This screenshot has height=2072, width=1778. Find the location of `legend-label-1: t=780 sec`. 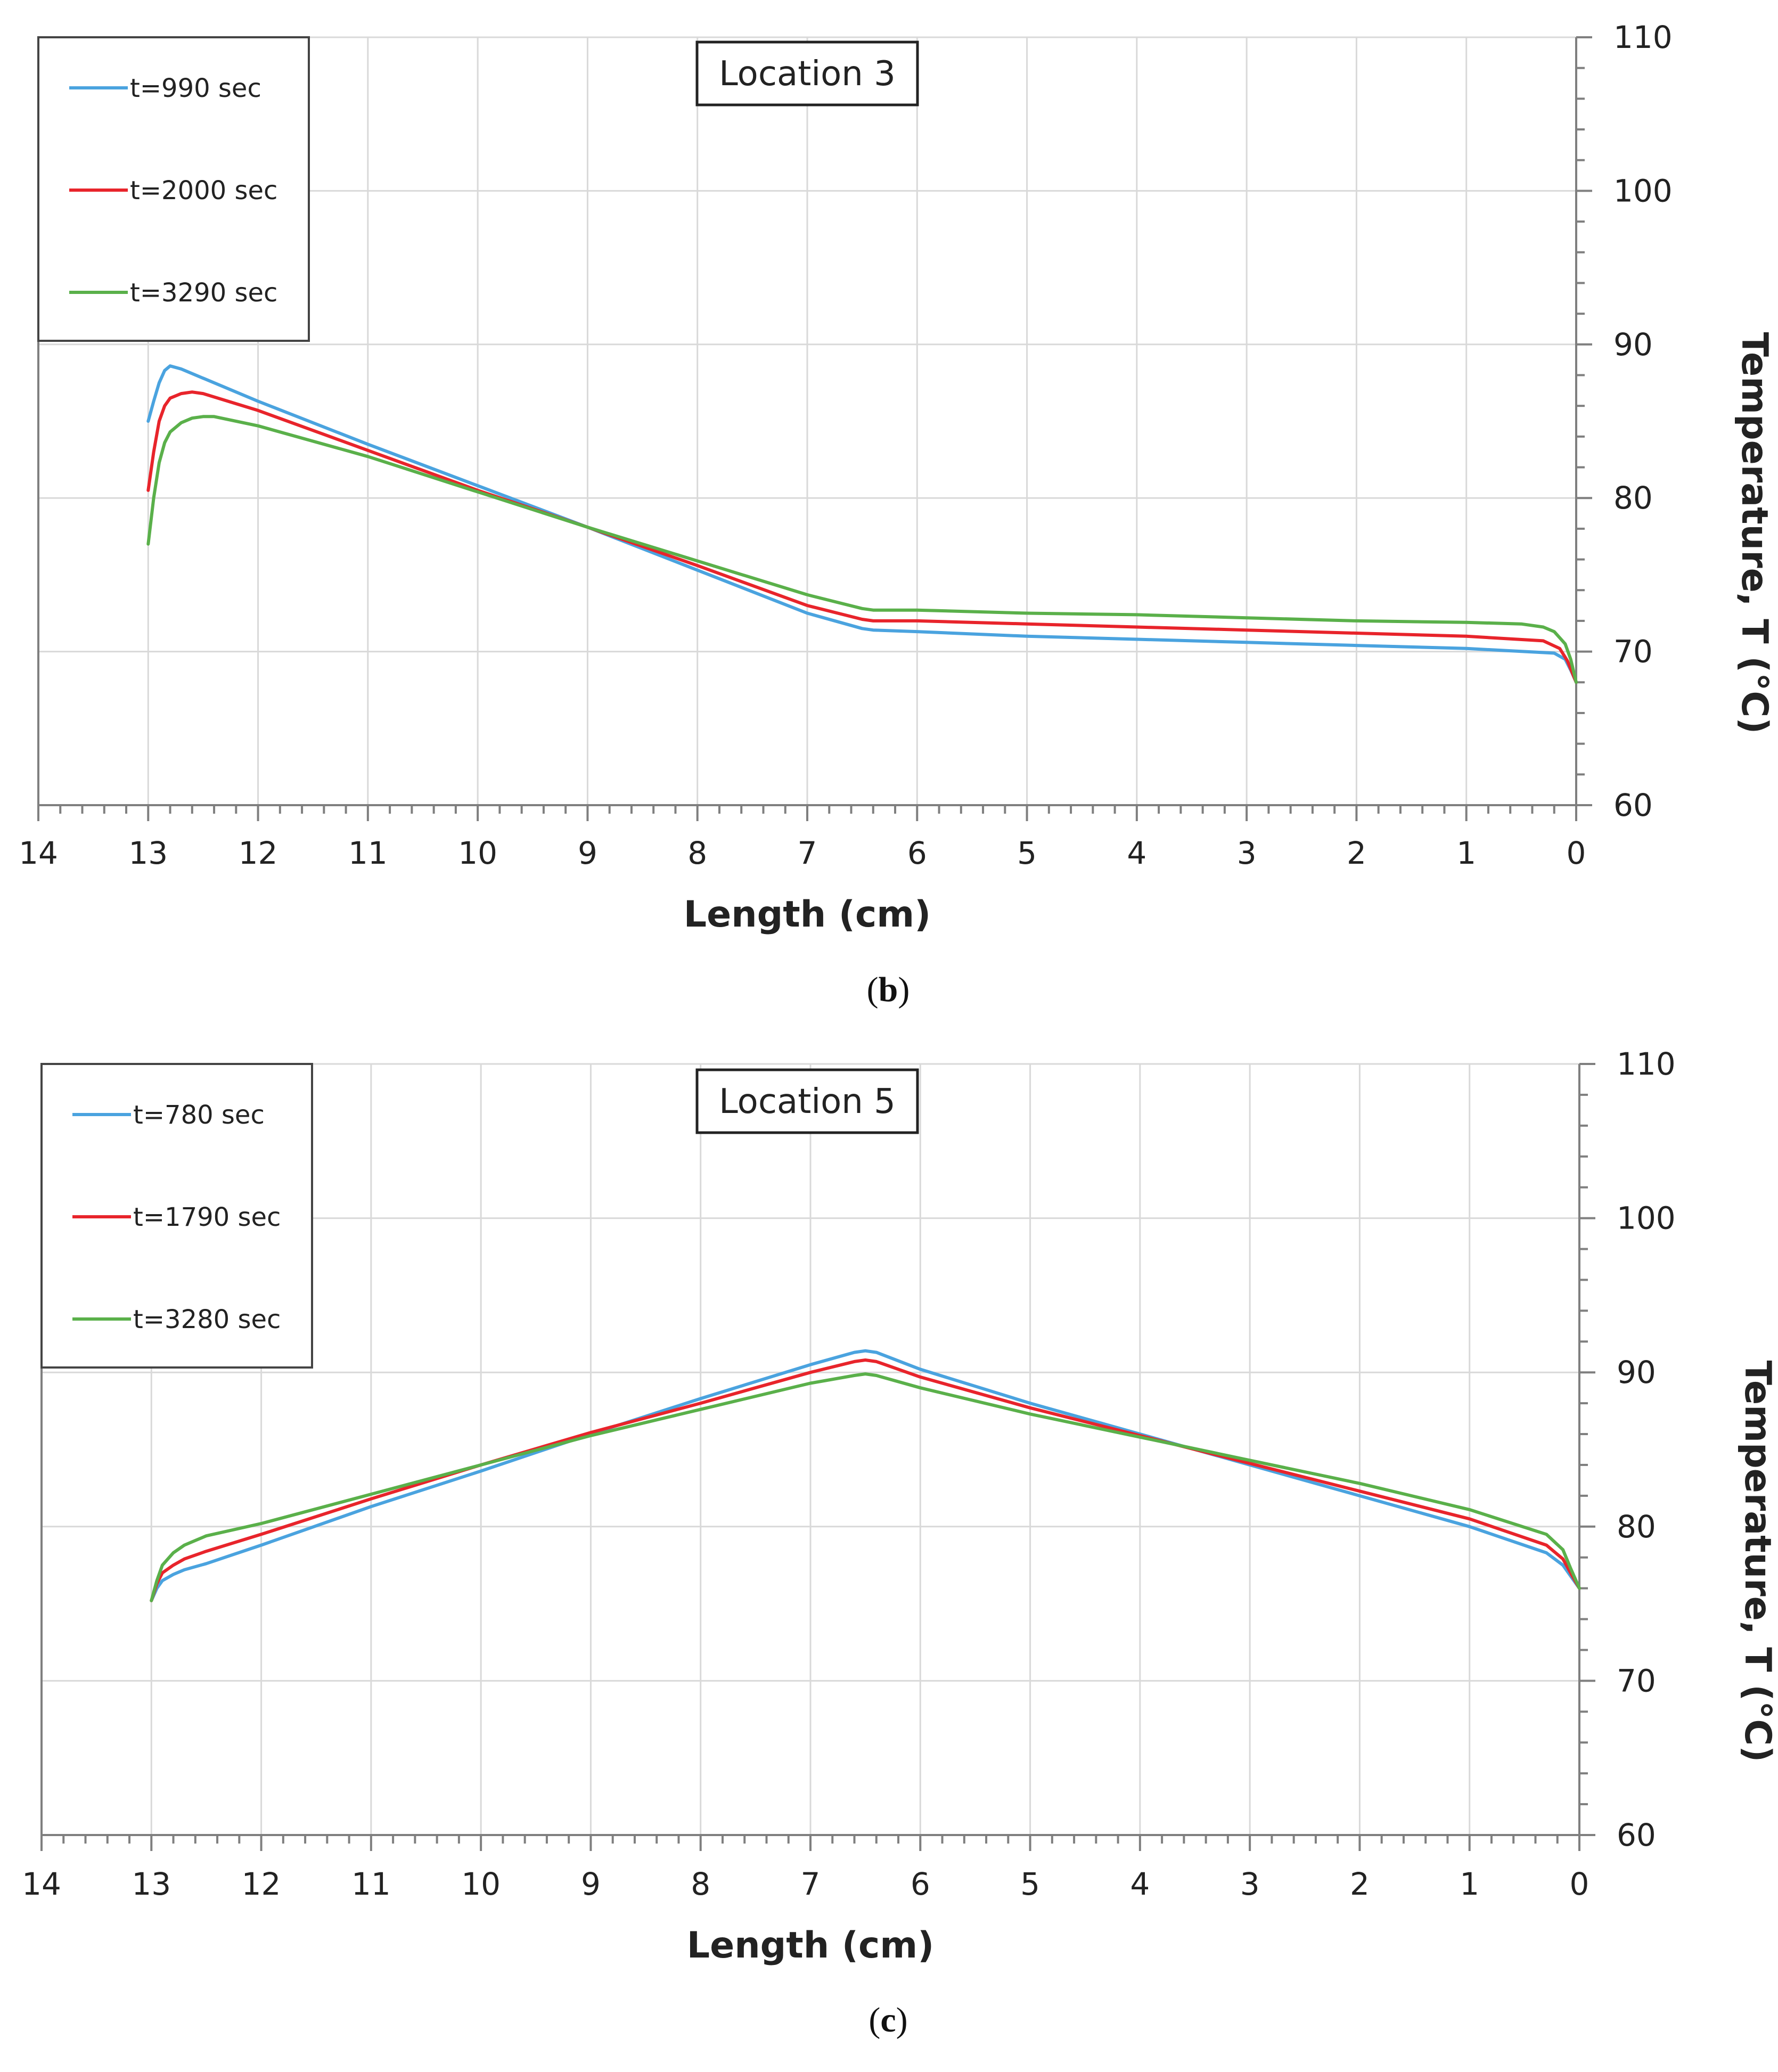

legend-label-1: t=780 sec is located at coordinates (199, 1115).